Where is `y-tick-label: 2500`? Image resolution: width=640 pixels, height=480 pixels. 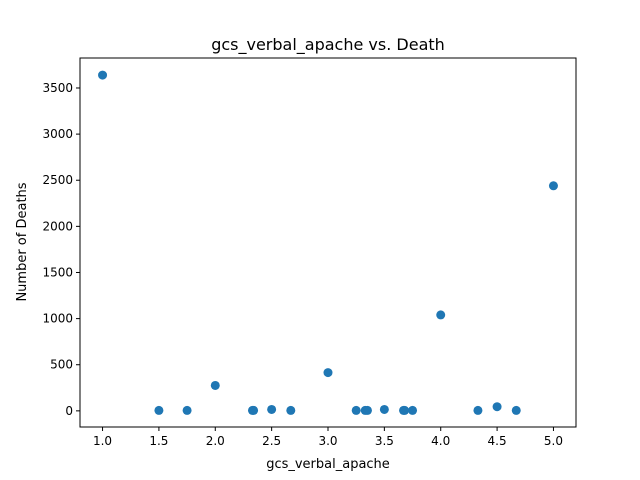 y-tick-label: 2500 is located at coordinates (57, 180).